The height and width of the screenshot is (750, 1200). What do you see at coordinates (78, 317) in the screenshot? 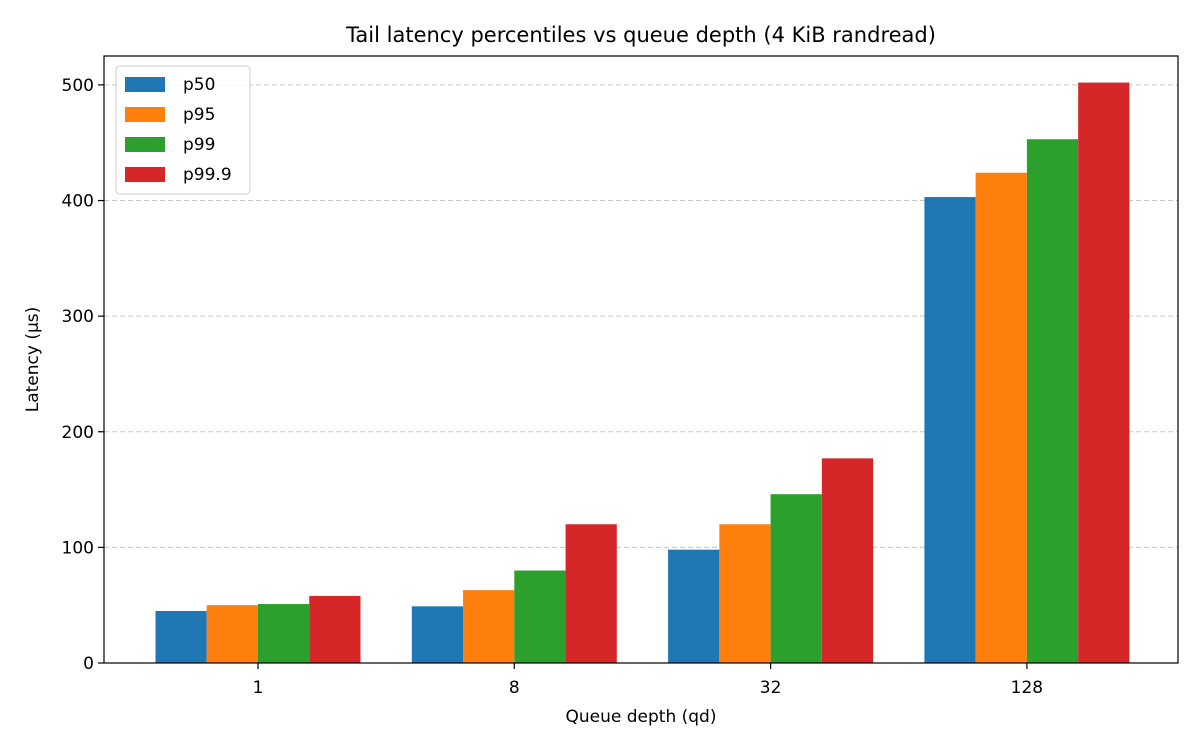
I see `y-tick-label: 300` at bounding box center [78, 317].